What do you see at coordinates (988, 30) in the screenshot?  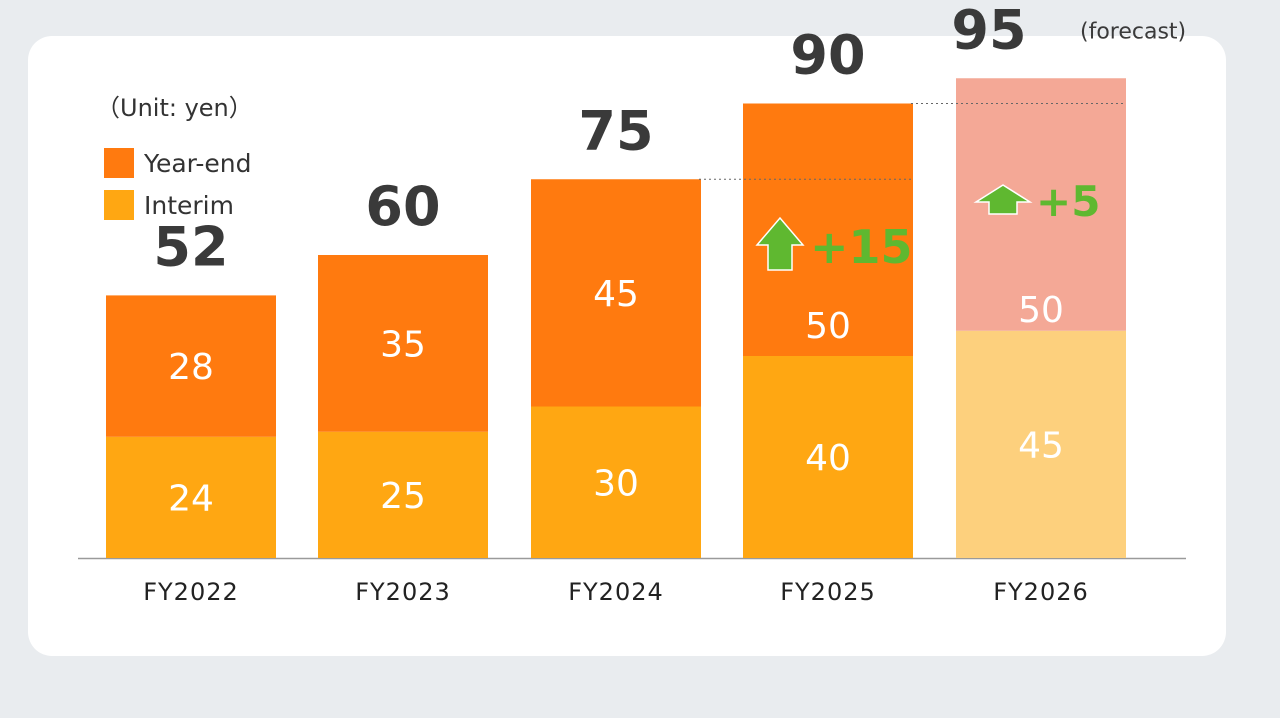 I see `total-label-fy2026: 95` at bounding box center [988, 30].